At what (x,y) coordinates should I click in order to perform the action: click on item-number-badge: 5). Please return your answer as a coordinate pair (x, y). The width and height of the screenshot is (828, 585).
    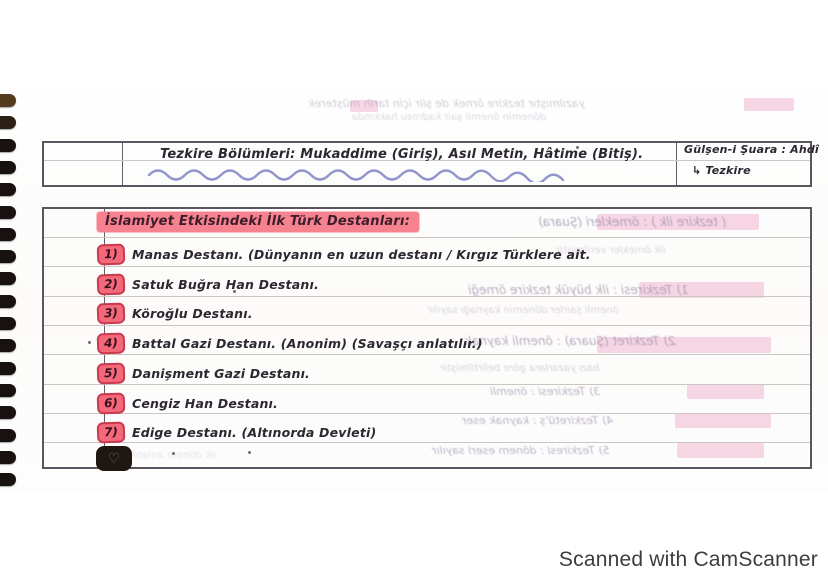
    Looking at the image, I should click on (111, 373).